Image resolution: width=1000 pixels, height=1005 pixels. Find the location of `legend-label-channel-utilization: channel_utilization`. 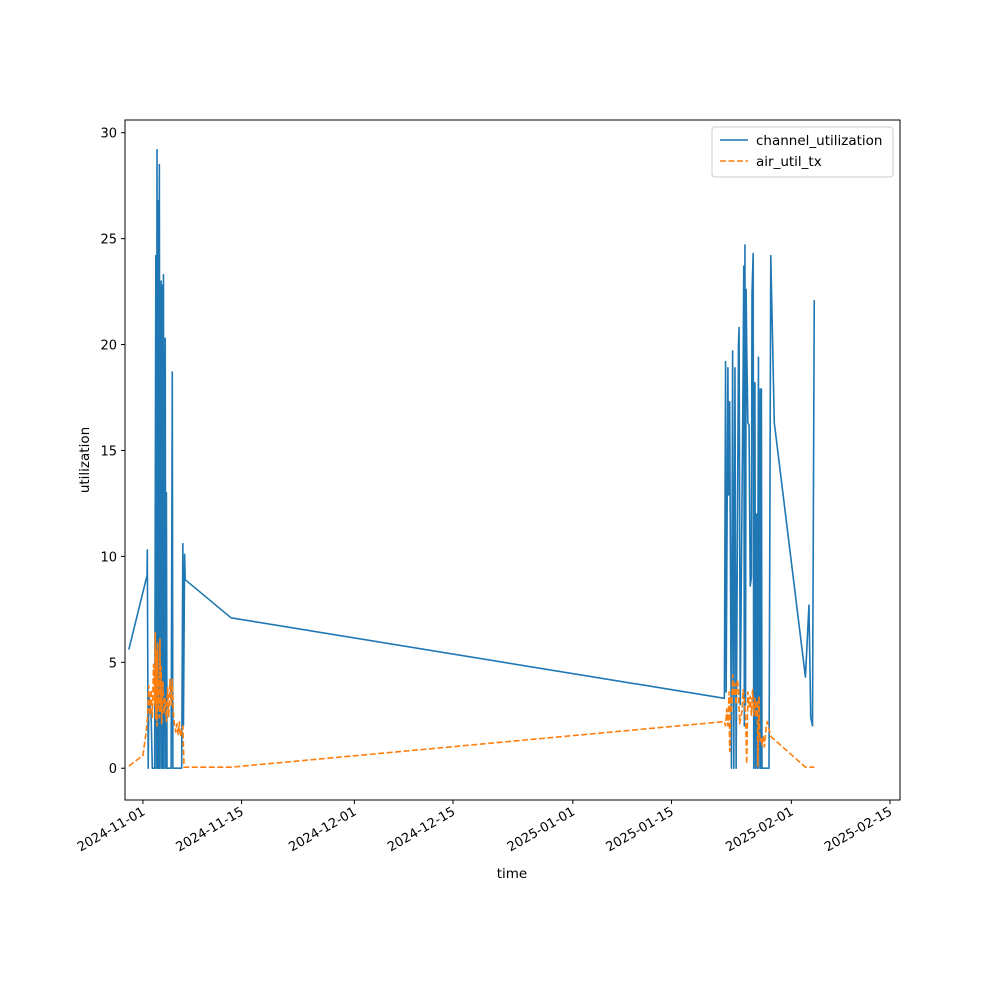

legend-label-channel-utilization: channel_utilization is located at coordinates (819, 141).